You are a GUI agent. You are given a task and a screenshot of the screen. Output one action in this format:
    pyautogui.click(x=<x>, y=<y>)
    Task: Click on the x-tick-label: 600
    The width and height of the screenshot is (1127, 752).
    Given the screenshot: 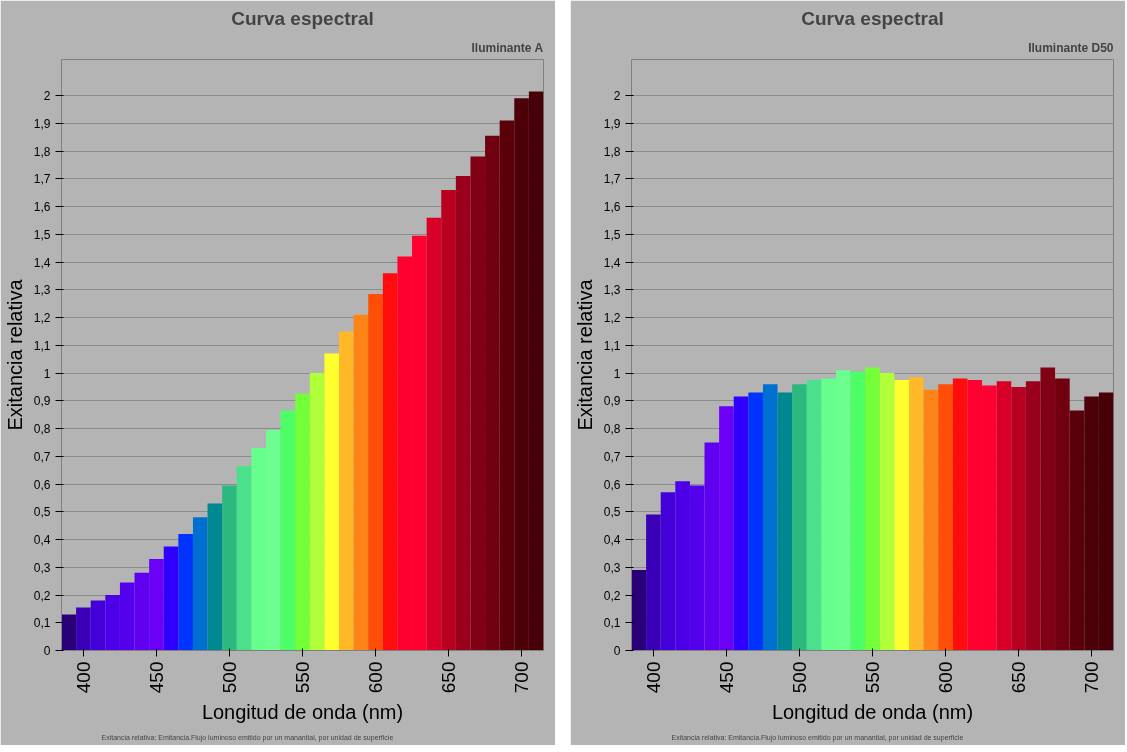 What is the action you would take?
    pyautogui.click(x=376, y=677)
    